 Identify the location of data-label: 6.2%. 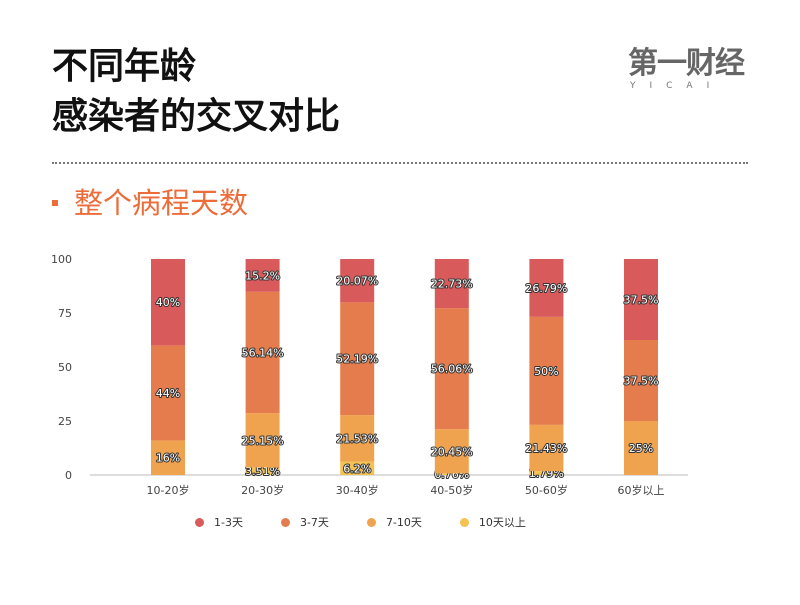
(357, 468).